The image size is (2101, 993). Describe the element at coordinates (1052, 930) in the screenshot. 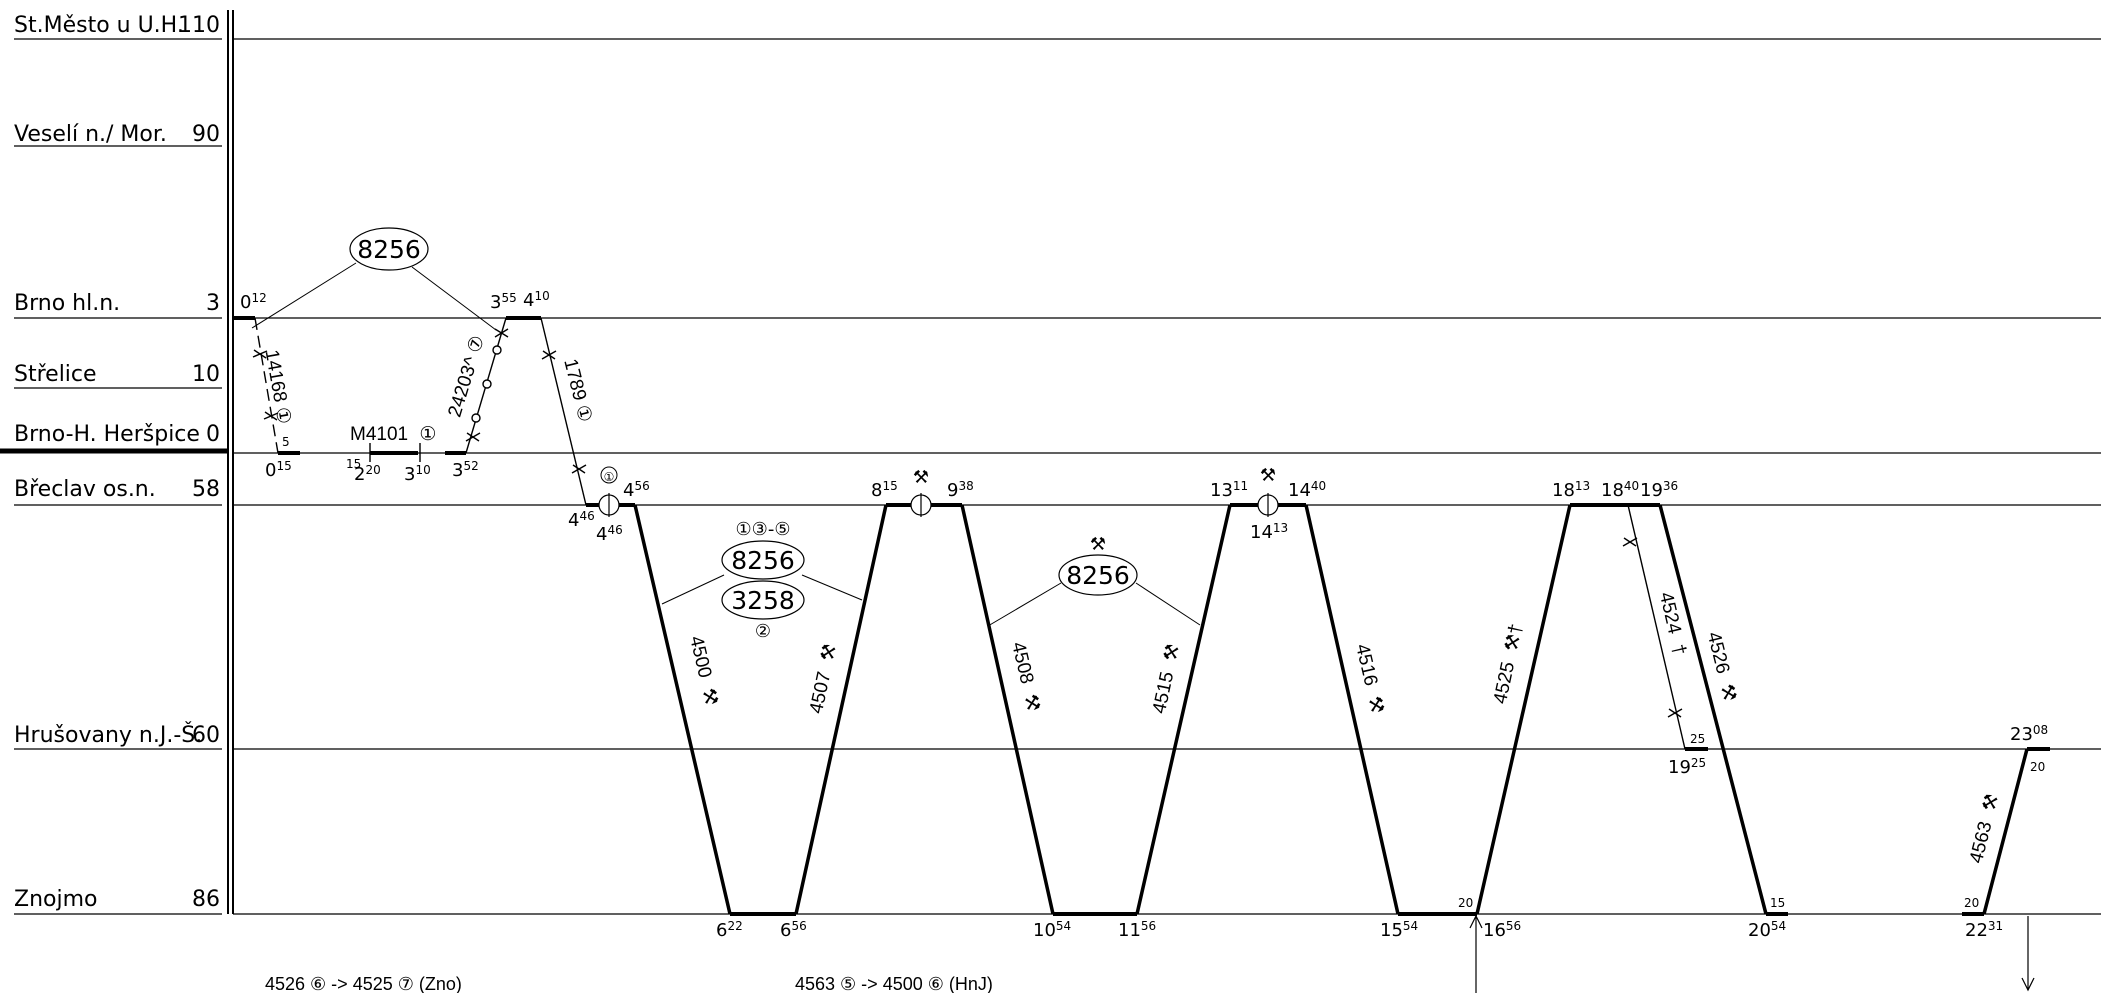

I see `time-label: 1054` at that location.